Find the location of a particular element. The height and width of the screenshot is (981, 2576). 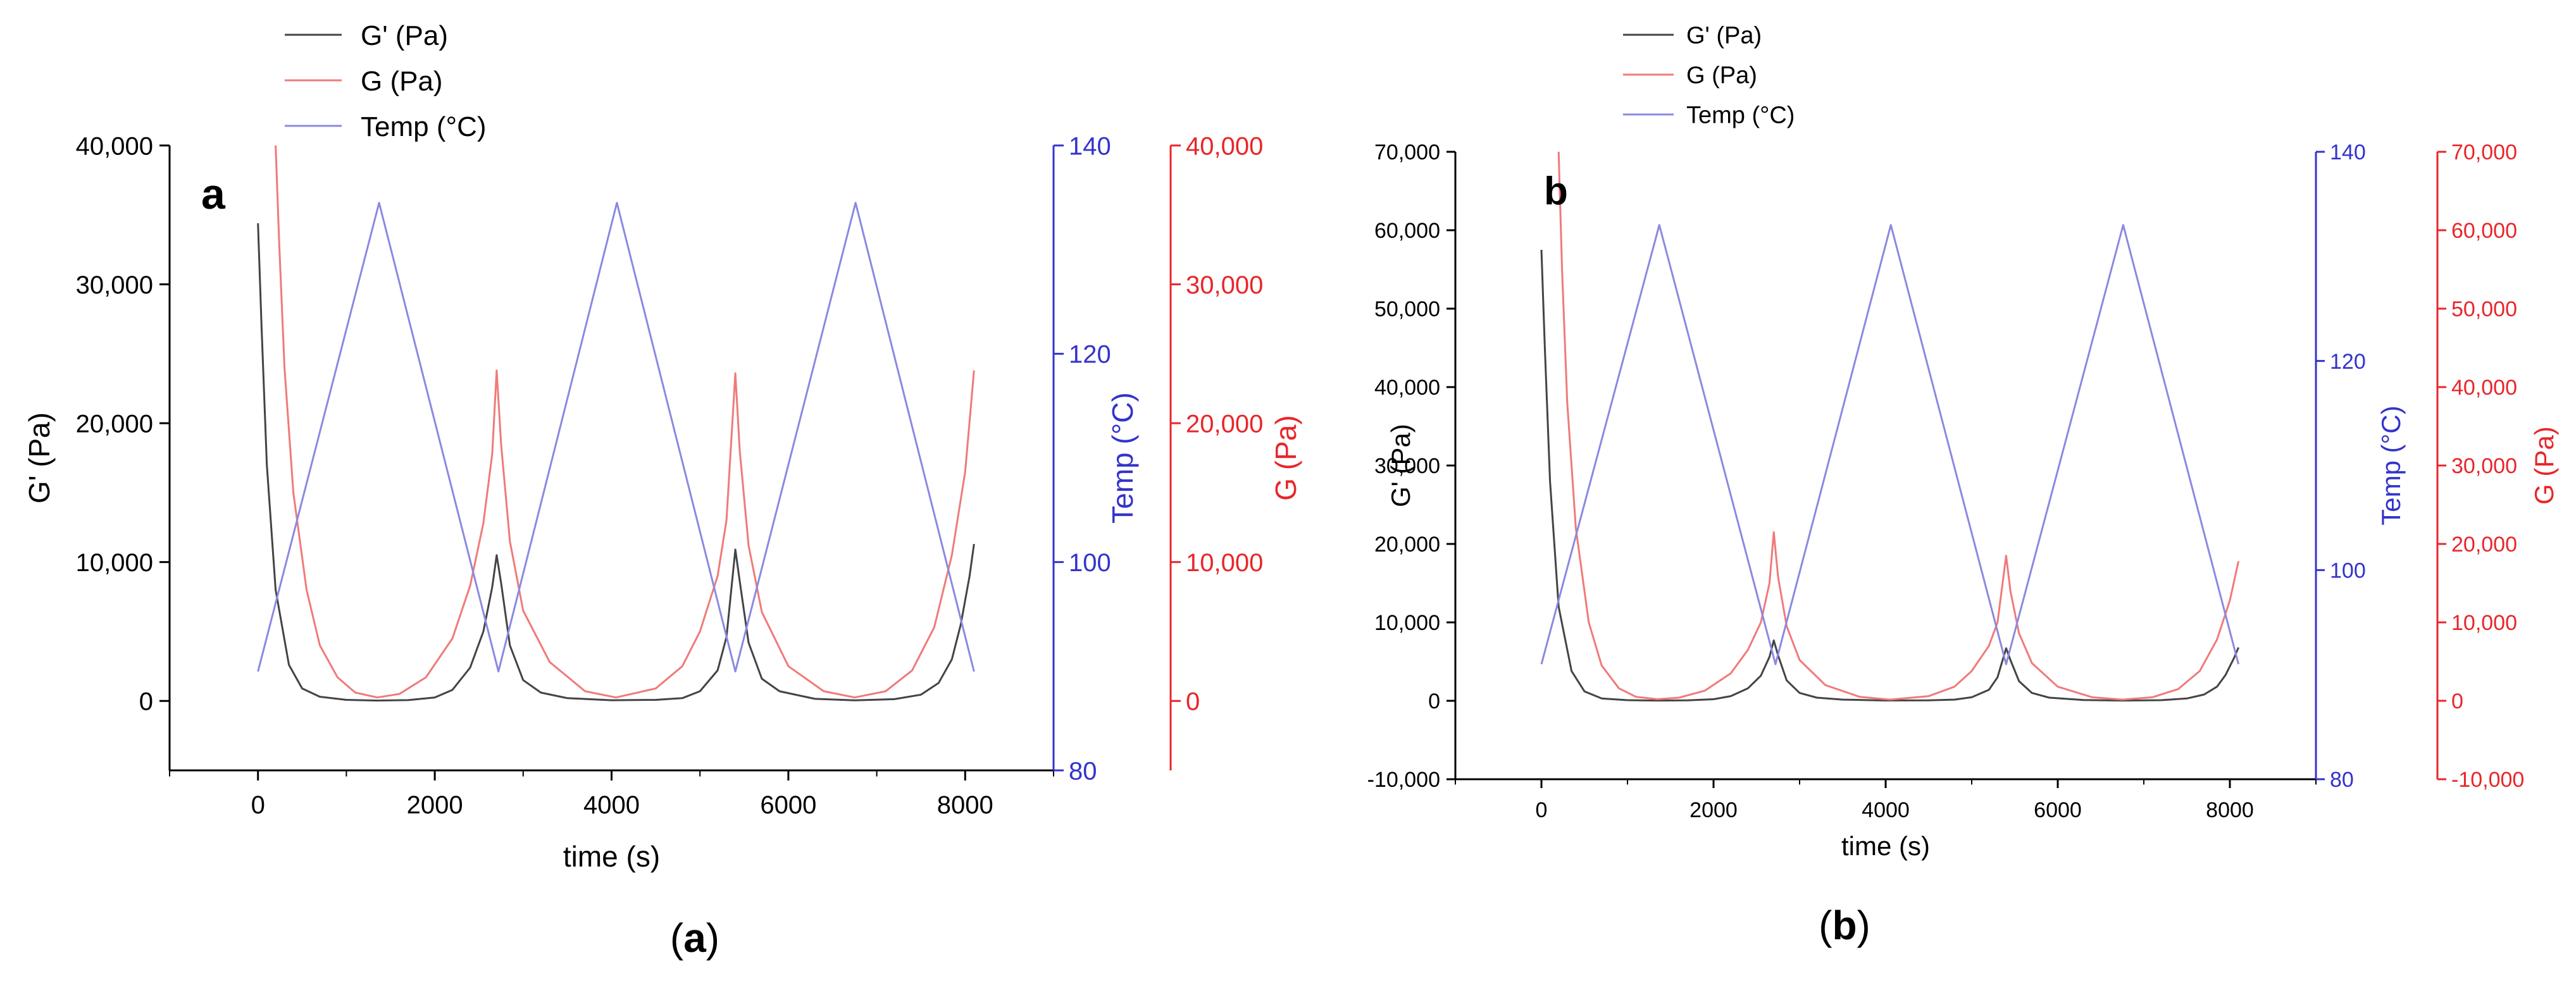

panel-caption: (b) is located at coordinates (1845, 925).